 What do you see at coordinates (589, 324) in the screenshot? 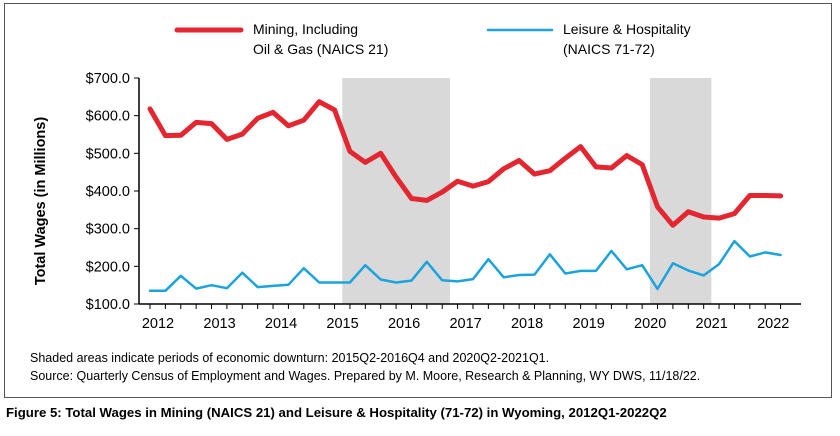
I see `x-tick-label: 2019` at bounding box center [589, 324].